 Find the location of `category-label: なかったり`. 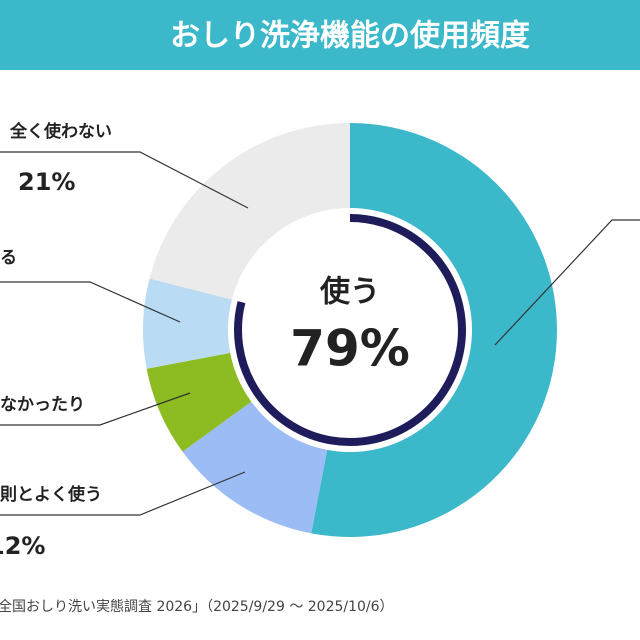

category-label: なかったり is located at coordinates (42, 405).